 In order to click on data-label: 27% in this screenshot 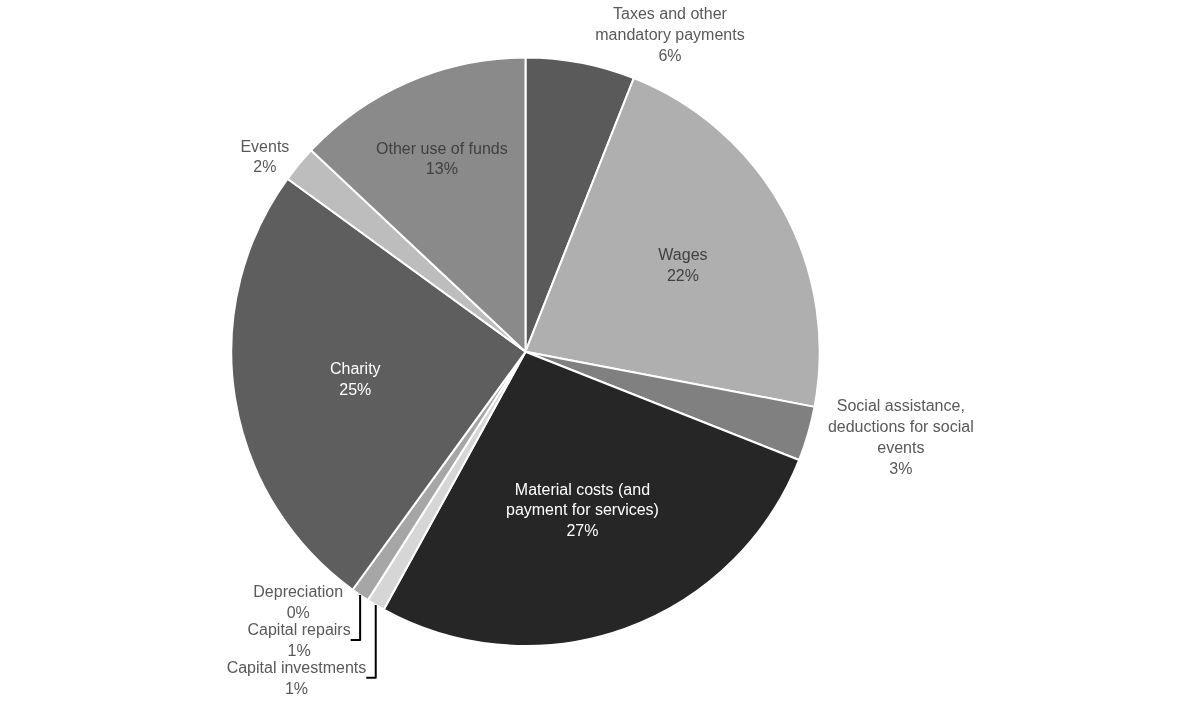, I will do `click(582, 531)`.